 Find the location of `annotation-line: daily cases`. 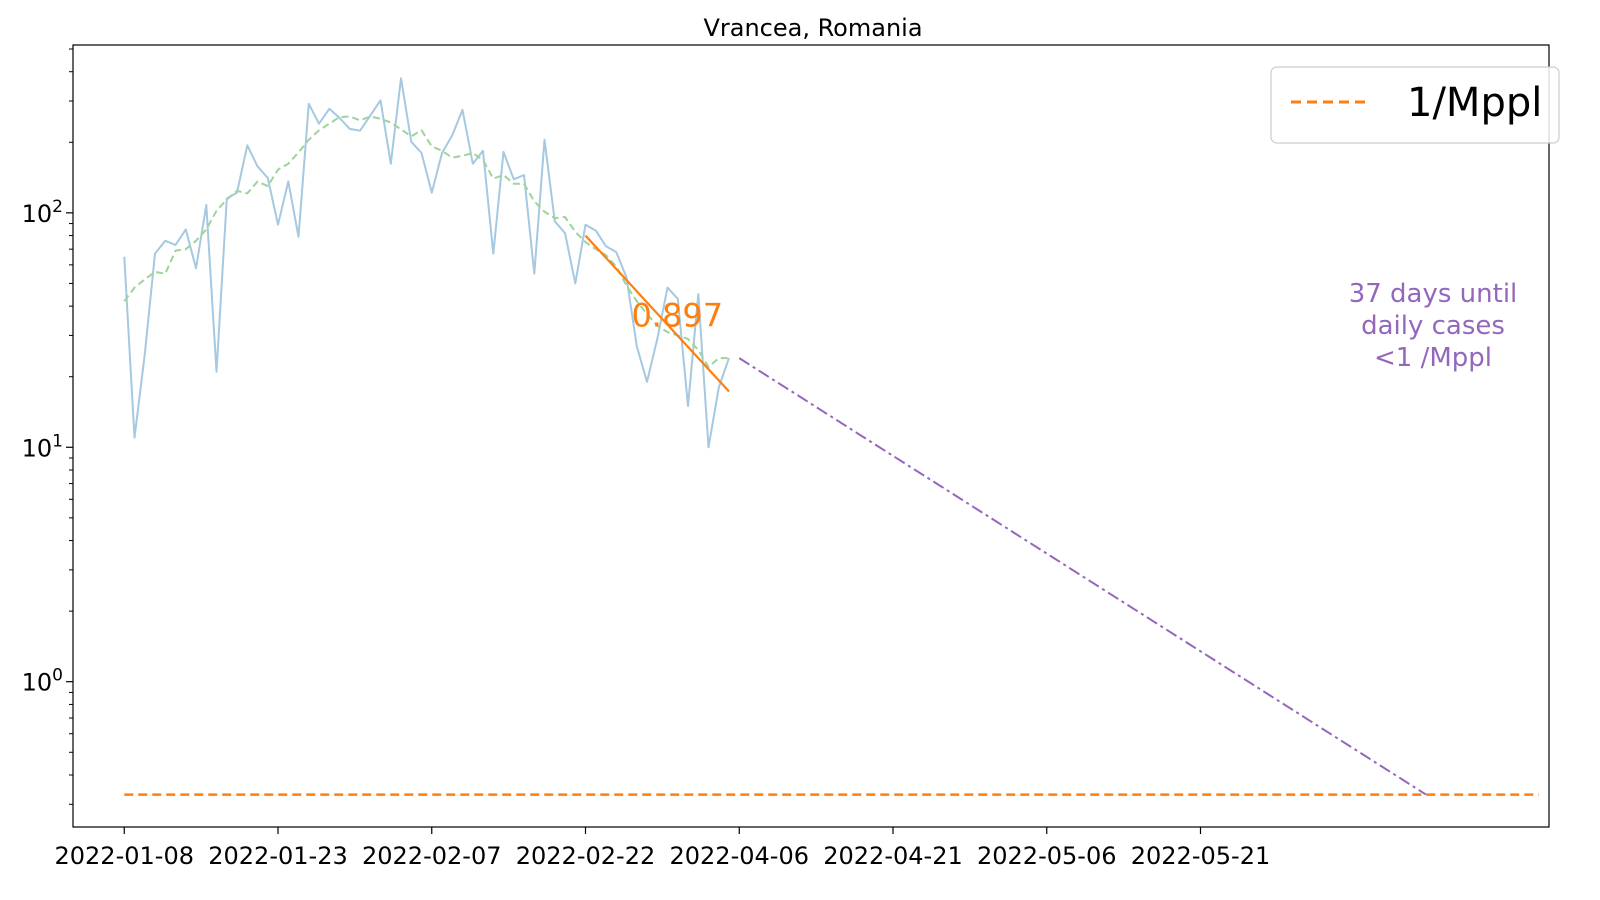

annotation-line: daily cases is located at coordinates (1433, 326).